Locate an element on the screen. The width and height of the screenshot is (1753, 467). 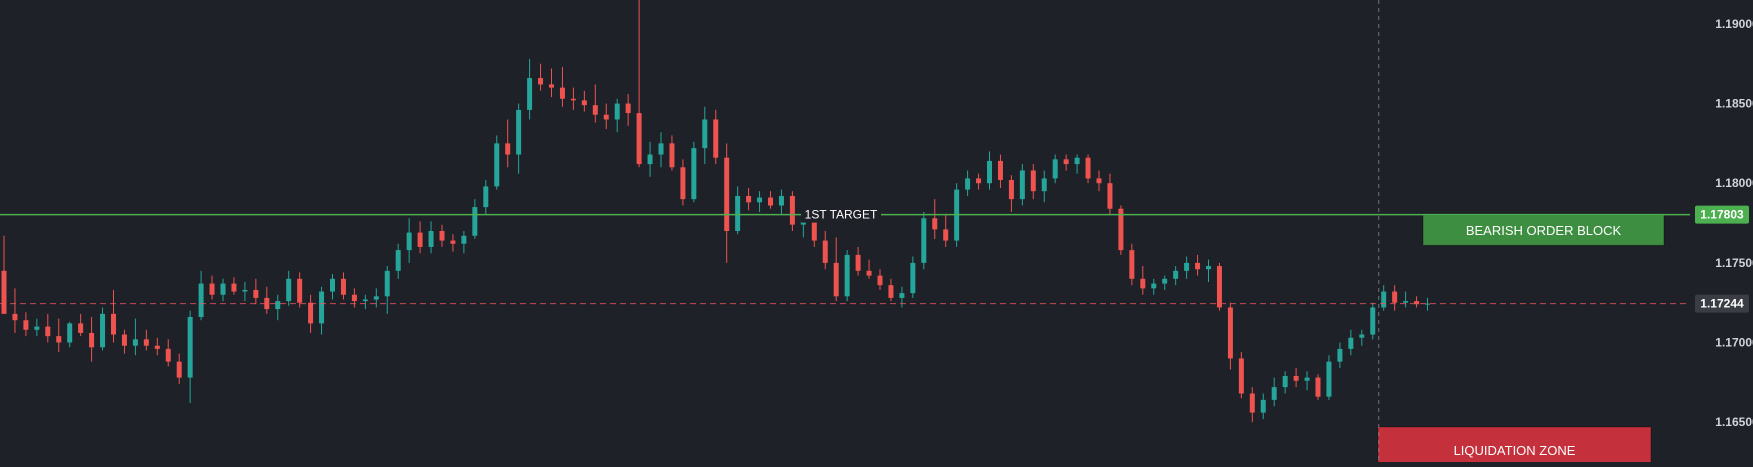
y-tick-label: 1.17500 is located at coordinates (1734, 263).